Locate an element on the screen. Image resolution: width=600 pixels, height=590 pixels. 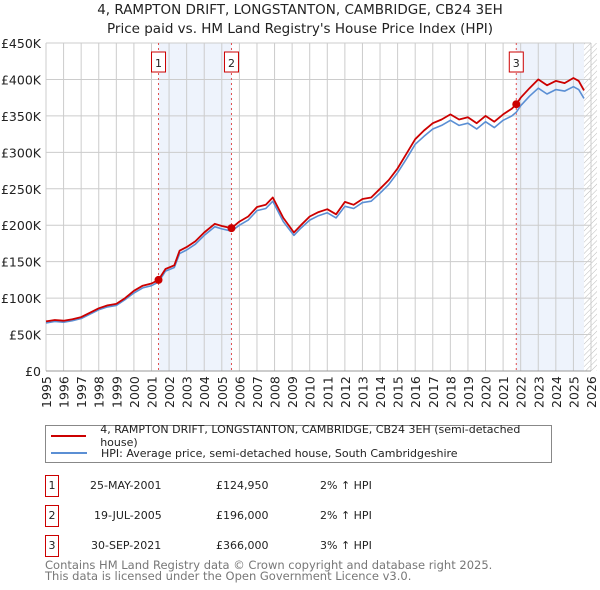
sale-marker-label: 1 is located at coordinates (158, 63).